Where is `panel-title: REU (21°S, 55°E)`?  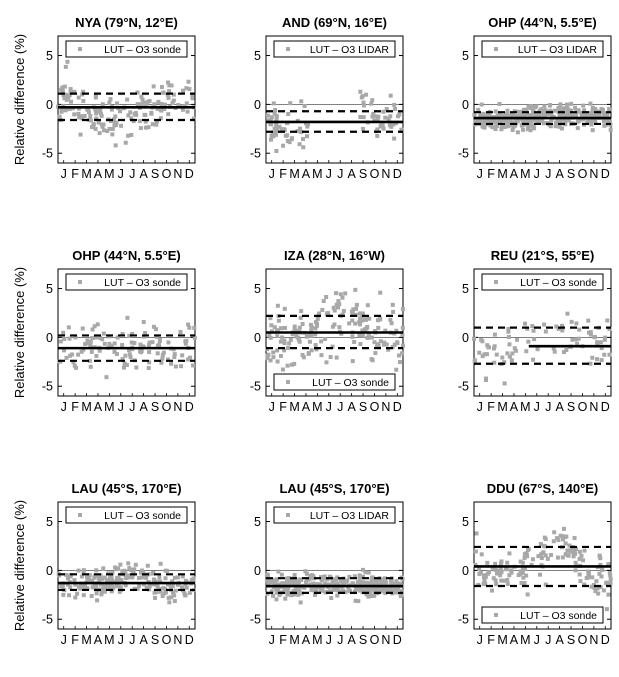
panel-title: REU (21°S, 55°E) is located at coordinates (543, 255).